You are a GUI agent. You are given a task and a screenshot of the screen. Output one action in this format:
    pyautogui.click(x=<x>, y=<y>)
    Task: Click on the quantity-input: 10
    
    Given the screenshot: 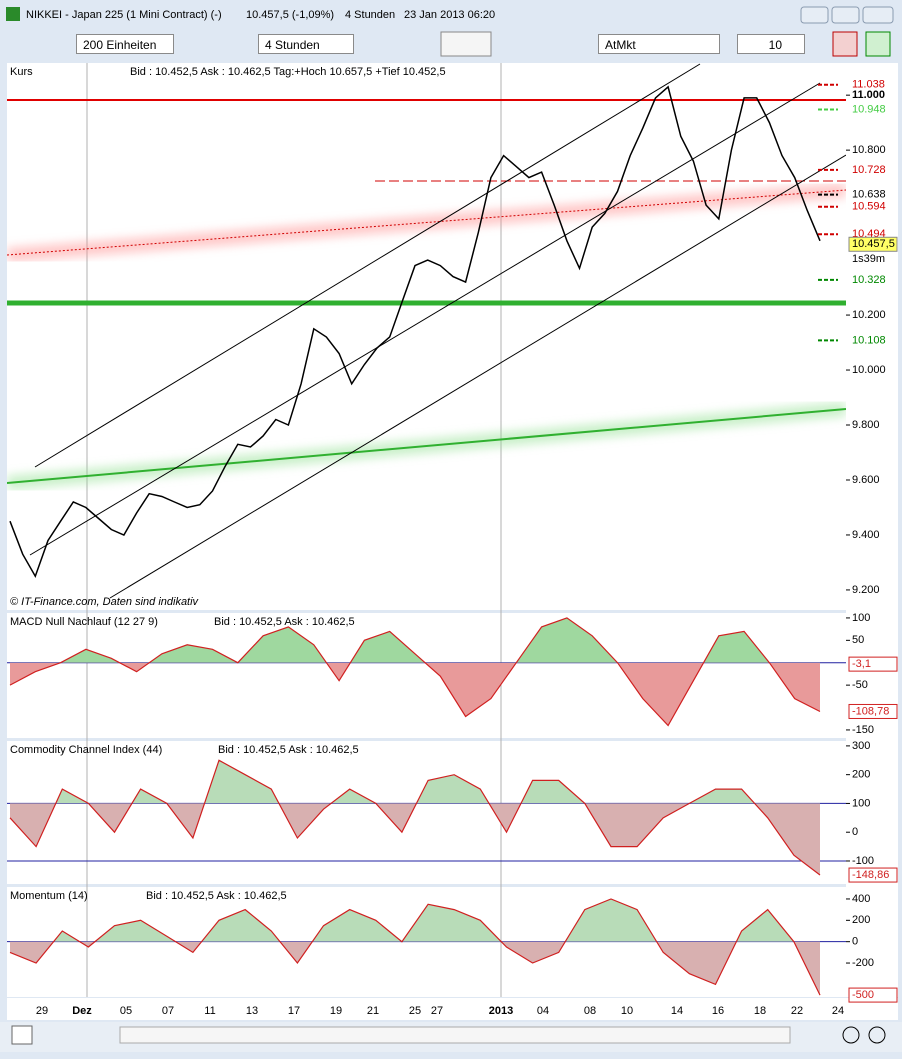 What is the action you would take?
    pyautogui.click(x=771, y=44)
    